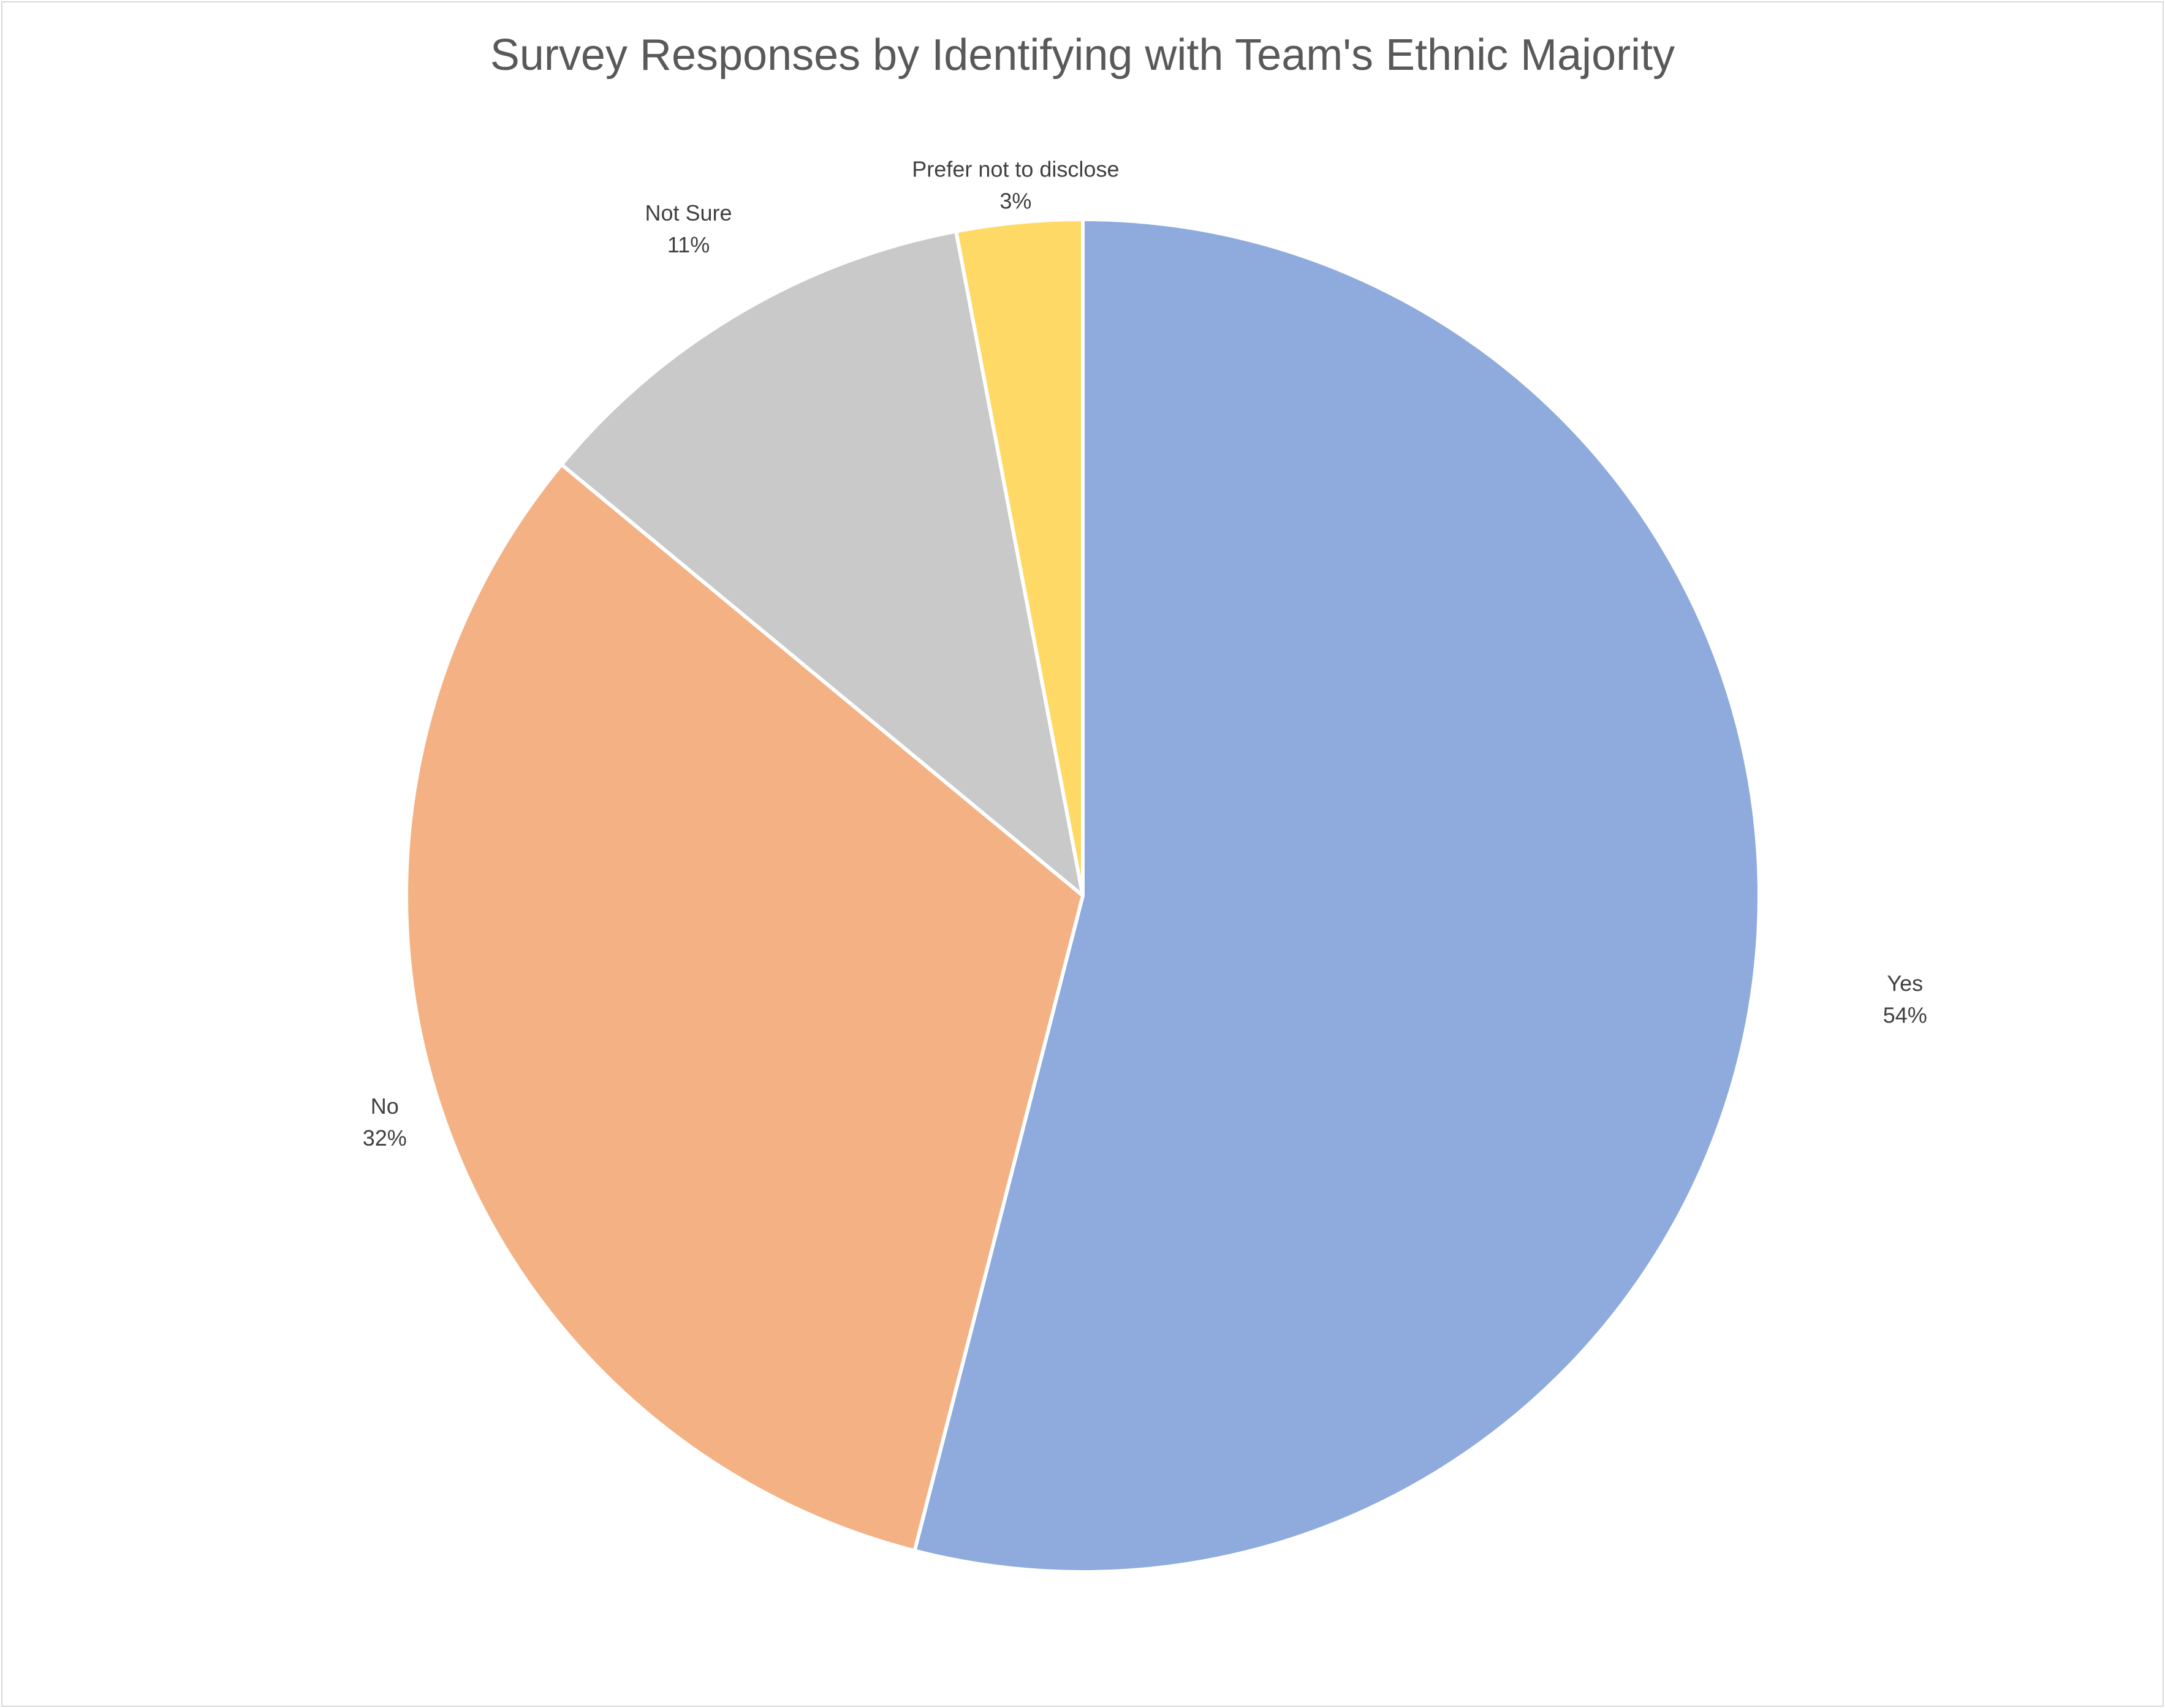  I want to click on data-label-yes: Yes 54%, so click(1905, 999).